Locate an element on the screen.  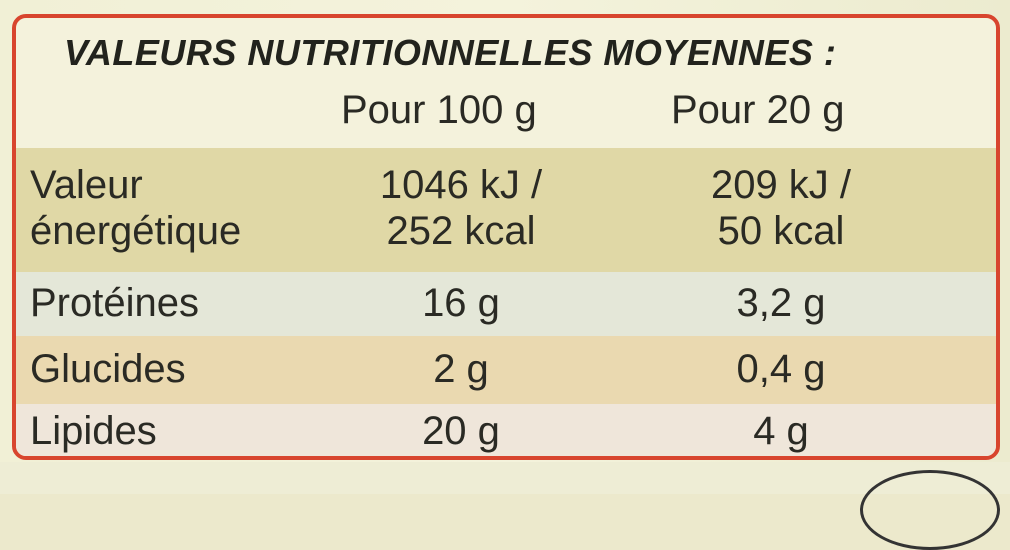
row-label-line2: énergétique is located at coordinates (136, 231).